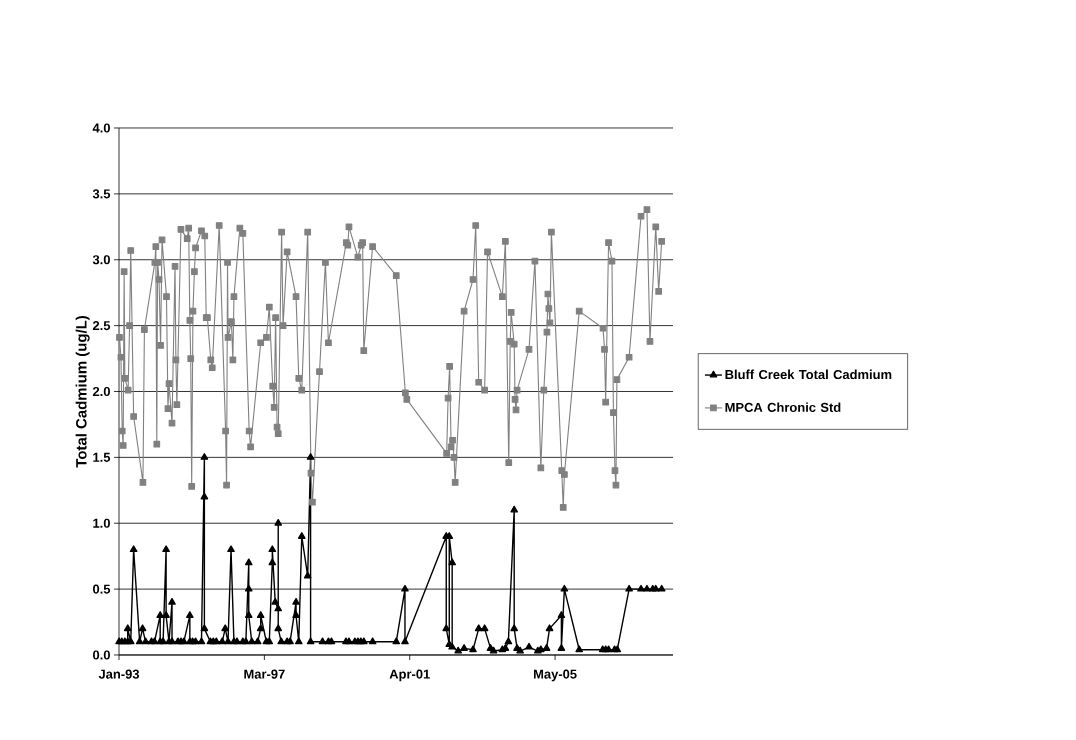 This screenshot has width=1076, height=740. Describe the element at coordinates (119, 674) in the screenshot. I see `x-tick-label: Jan-93` at that location.